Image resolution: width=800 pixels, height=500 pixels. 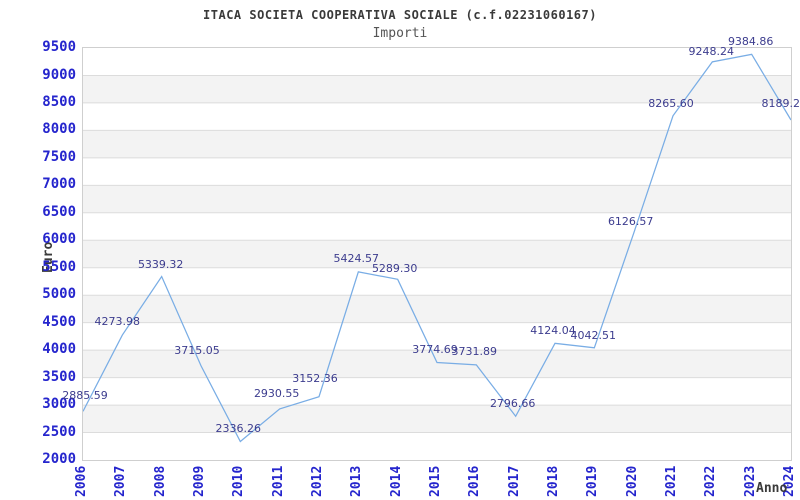 What do you see at coordinates (474, 351) in the screenshot?
I see `value-label: 3731.89` at bounding box center [474, 351].